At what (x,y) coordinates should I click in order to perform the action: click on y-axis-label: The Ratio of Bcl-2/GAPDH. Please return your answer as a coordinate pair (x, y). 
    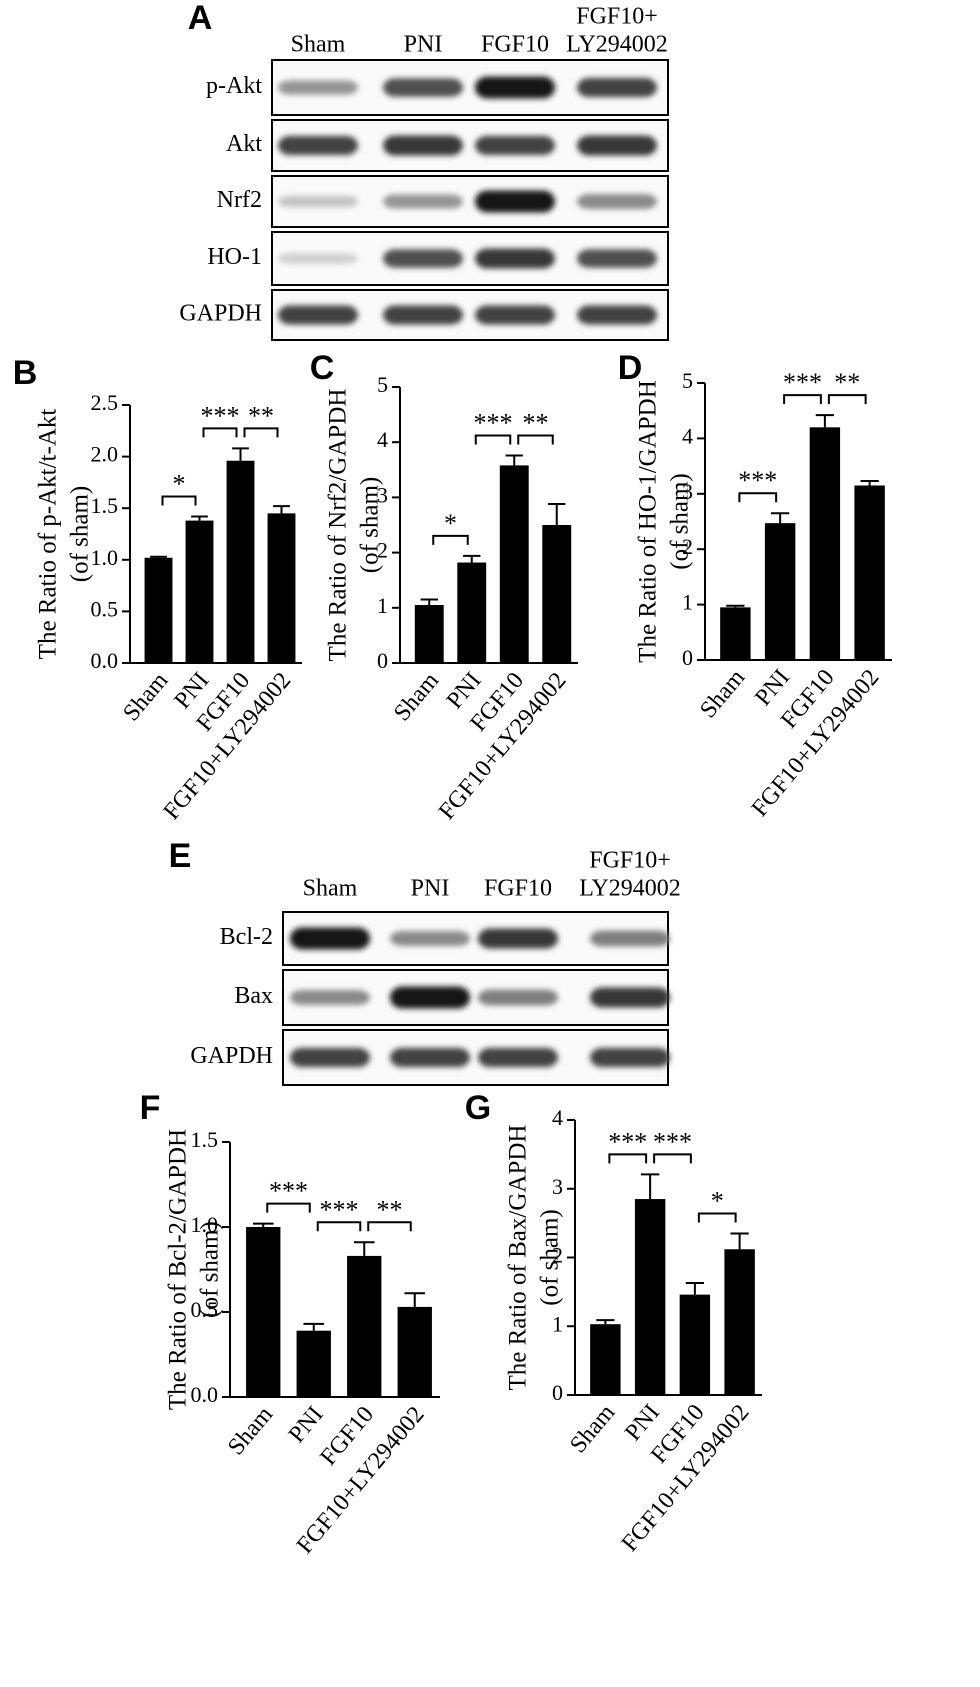
    Looking at the image, I should click on (178, 1269).